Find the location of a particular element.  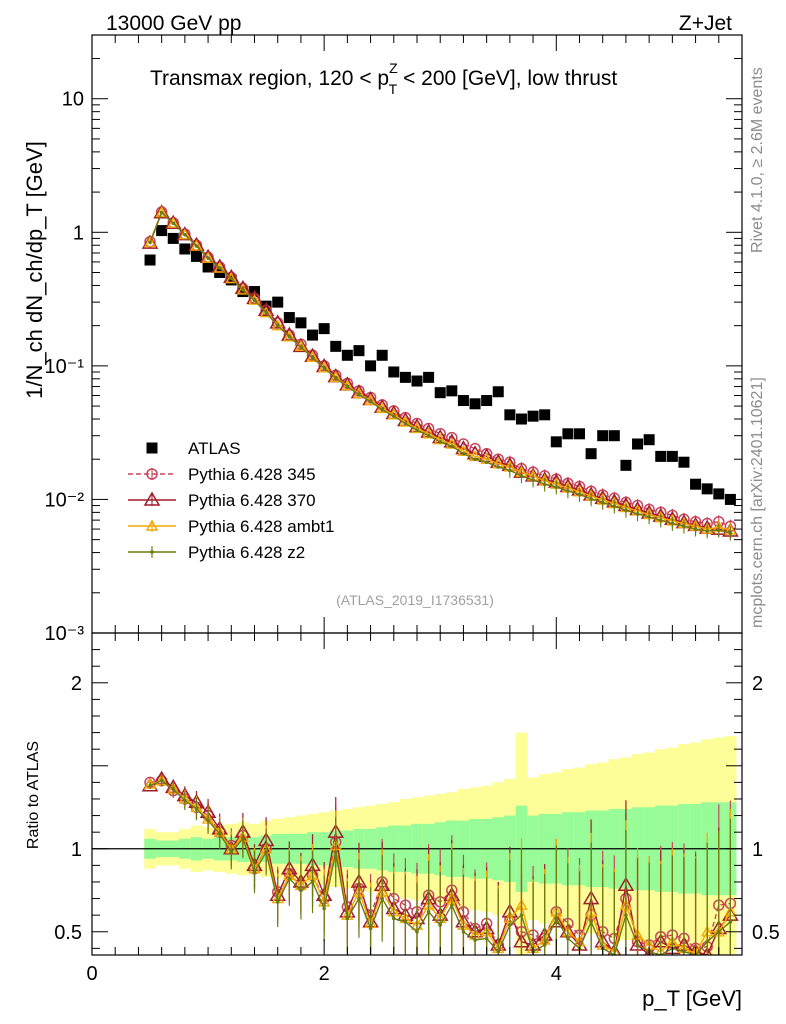

main-y-tick-label: 1 is located at coordinates (78, 233).